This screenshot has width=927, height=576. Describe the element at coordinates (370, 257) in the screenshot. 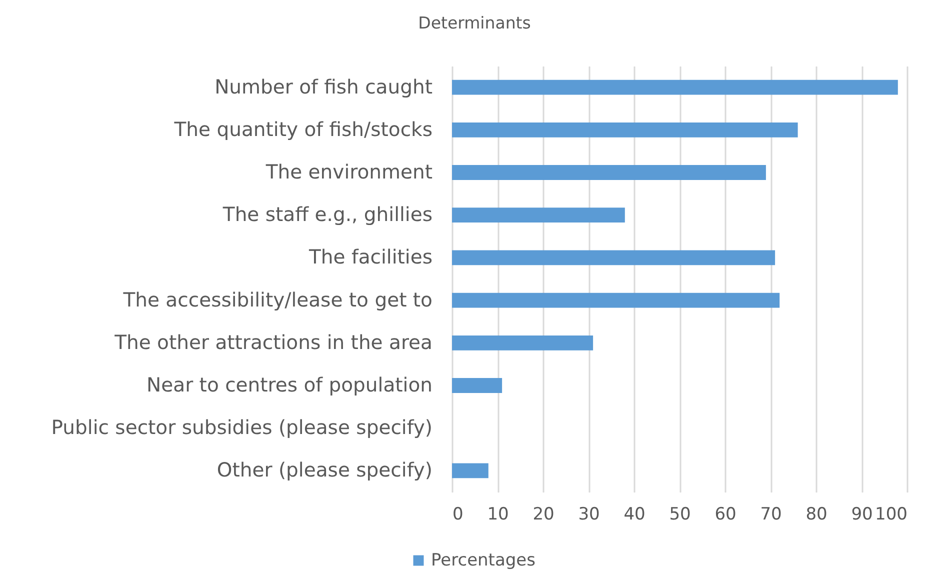

I see `y-tick-label: The facilities` at that location.